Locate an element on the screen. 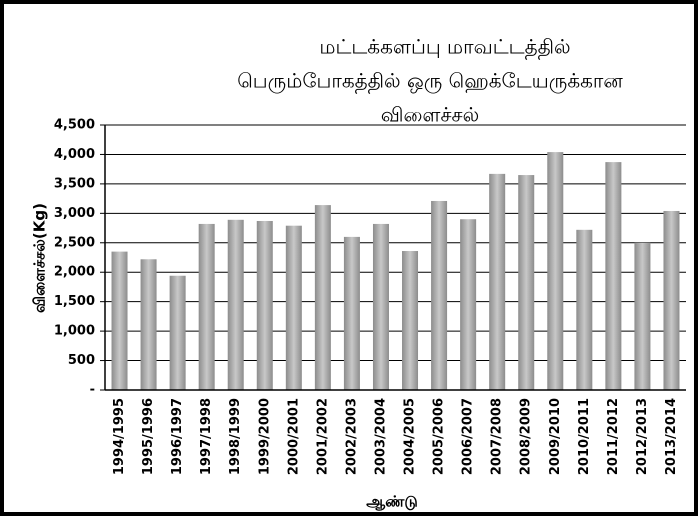  x-tick-label: 1996/1997 is located at coordinates (177, 436).